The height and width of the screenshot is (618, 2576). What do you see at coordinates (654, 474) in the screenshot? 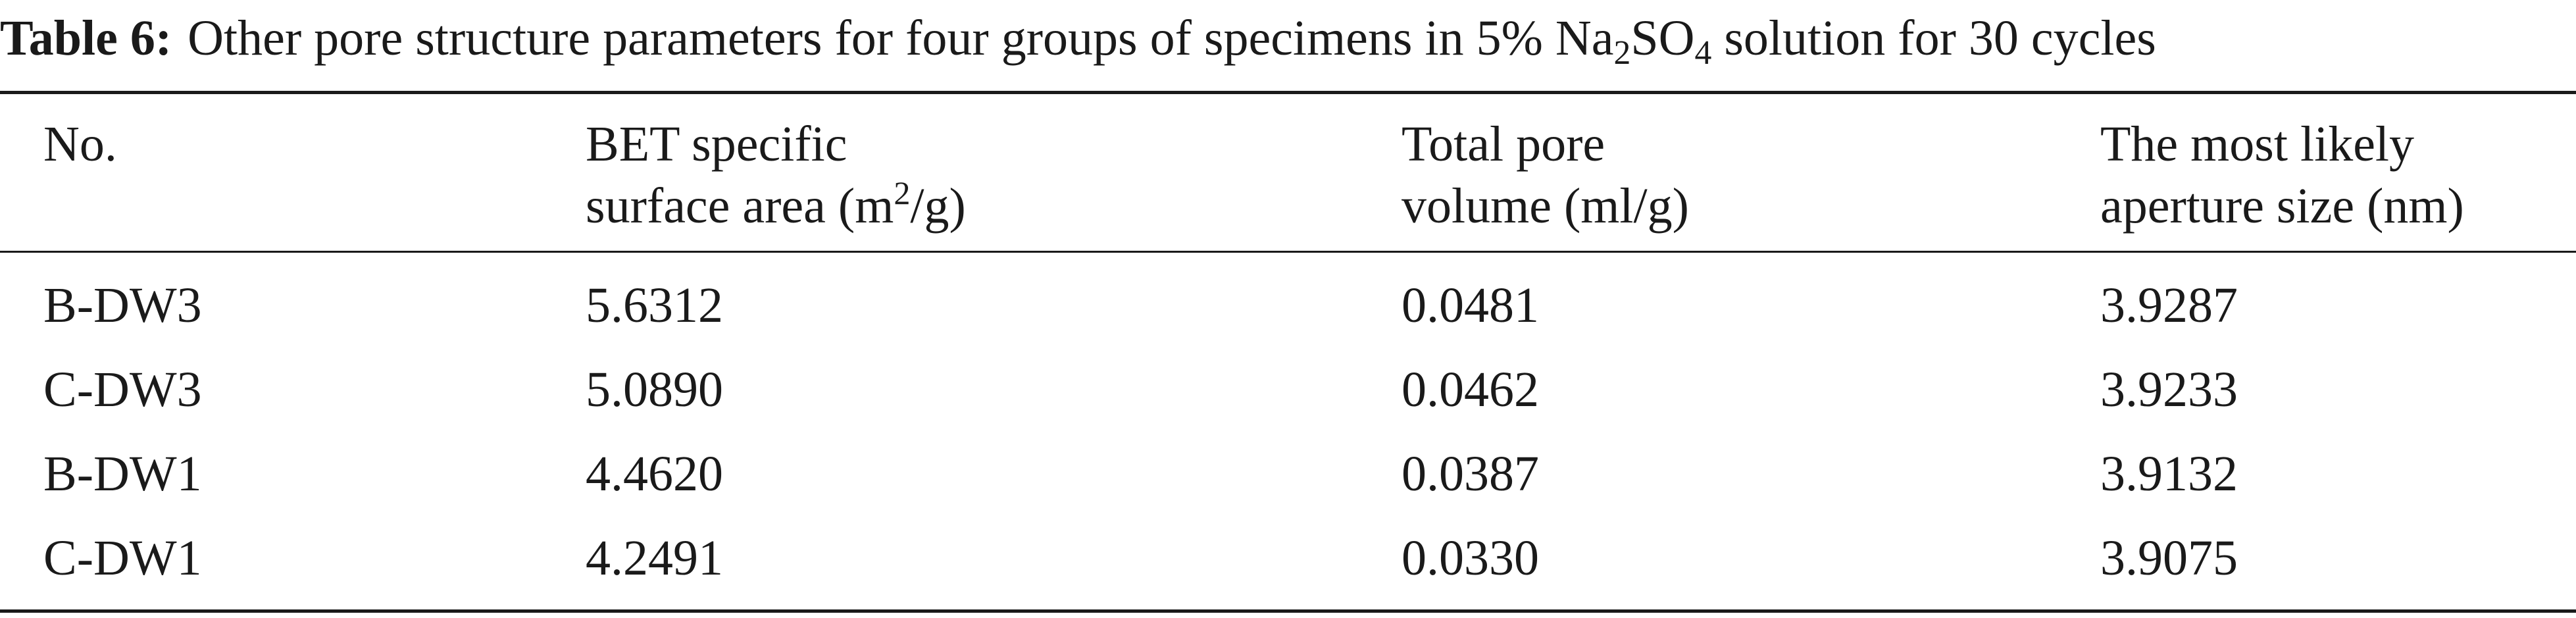
I see `cell-bet: 4.4620` at bounding box center [654, 474].